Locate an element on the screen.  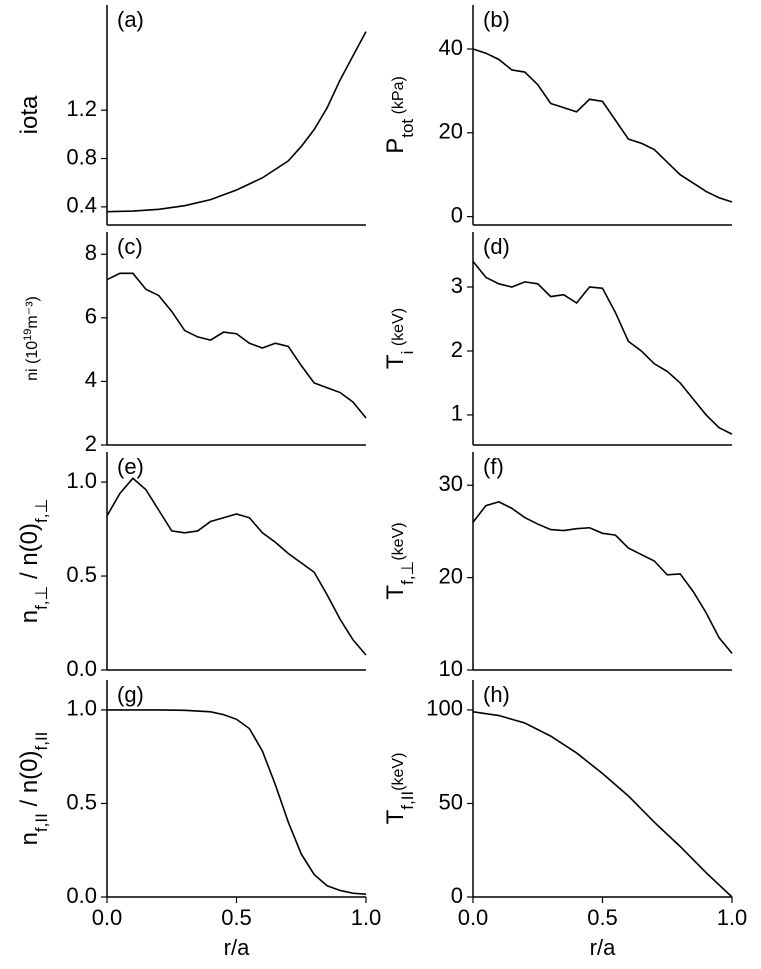
panel-label: (c) is located at coordinates (130, 246).